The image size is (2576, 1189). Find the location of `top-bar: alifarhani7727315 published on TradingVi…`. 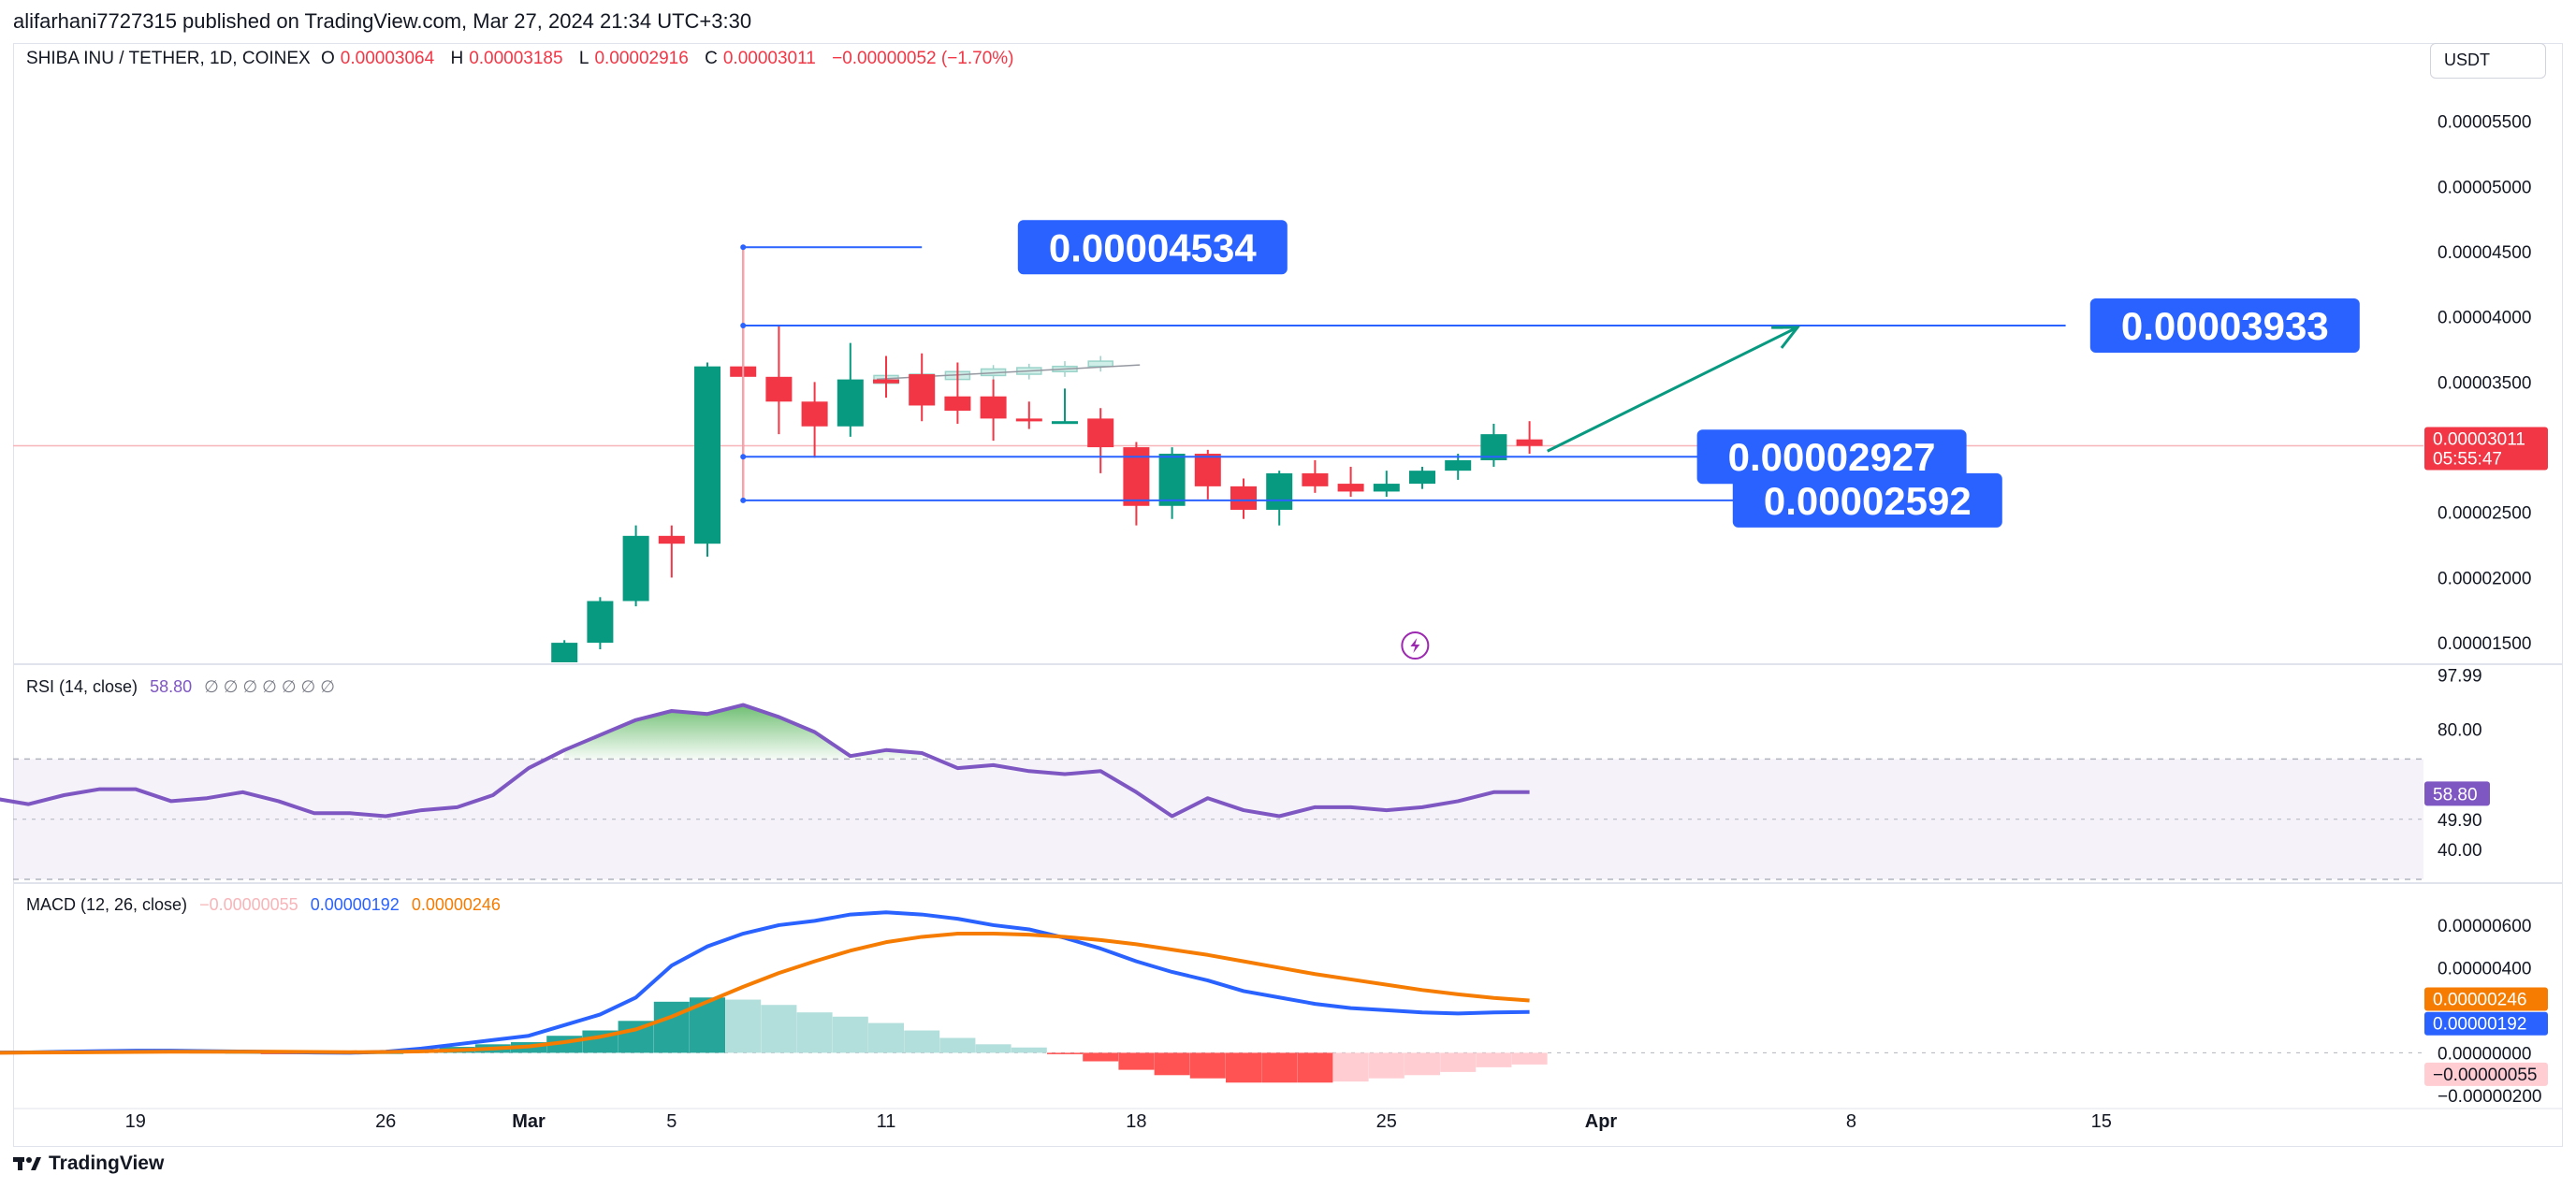

top-bar: alifarhani7727315 published on TradingVi… is located at coordinates (1288, 21).